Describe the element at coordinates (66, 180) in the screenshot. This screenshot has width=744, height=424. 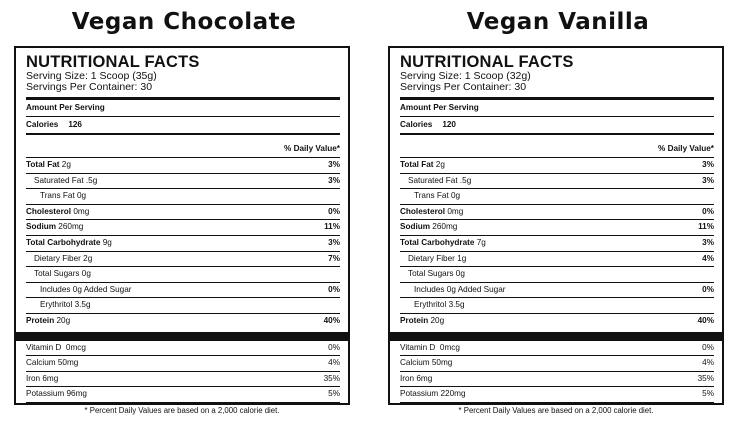
I see `nutrient-amount: Saturated Fat .5g` at that location.